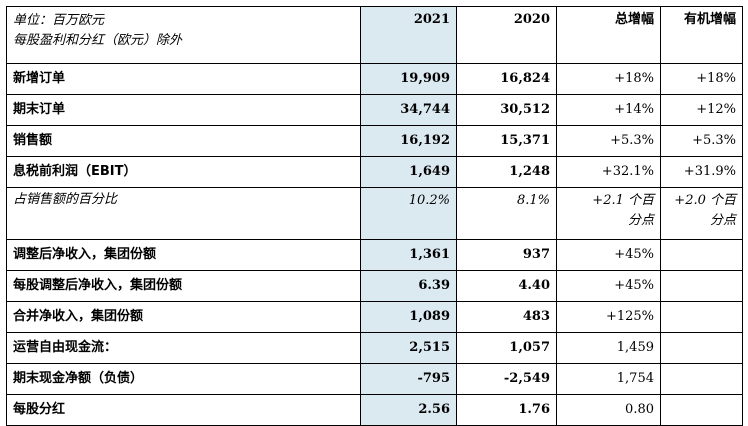  What do you see at coordinates (608, 410) in the screenshot?
I see `total-growth: 0.80` at bounding box center [608, 410].